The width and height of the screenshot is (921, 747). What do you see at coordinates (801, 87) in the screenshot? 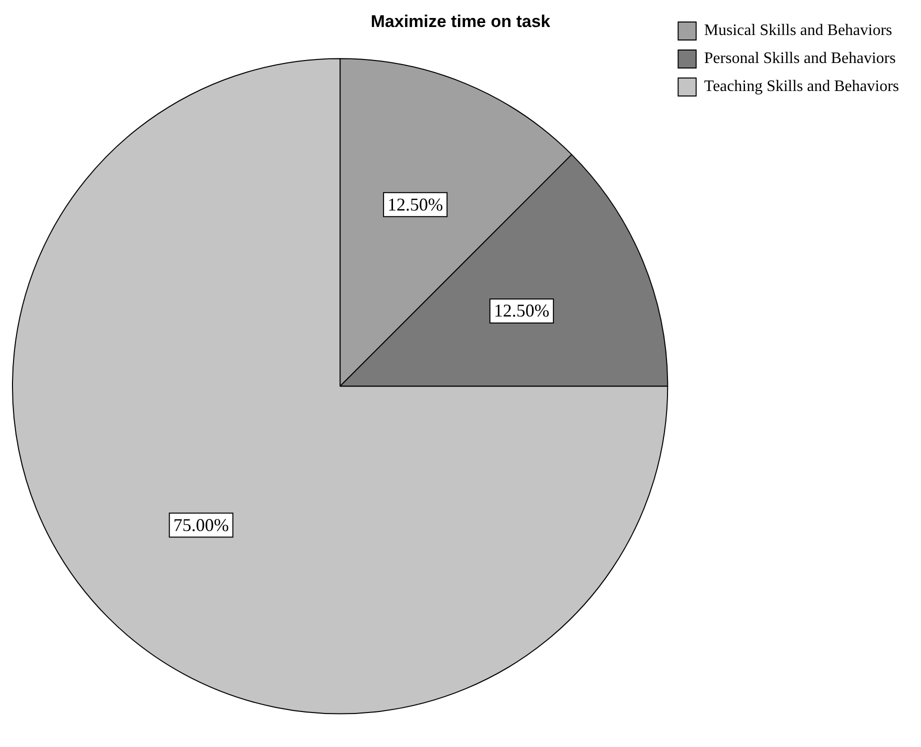
I see `legend-label: Teaching Skills and Behaviors` at bounding box center [801, 87].